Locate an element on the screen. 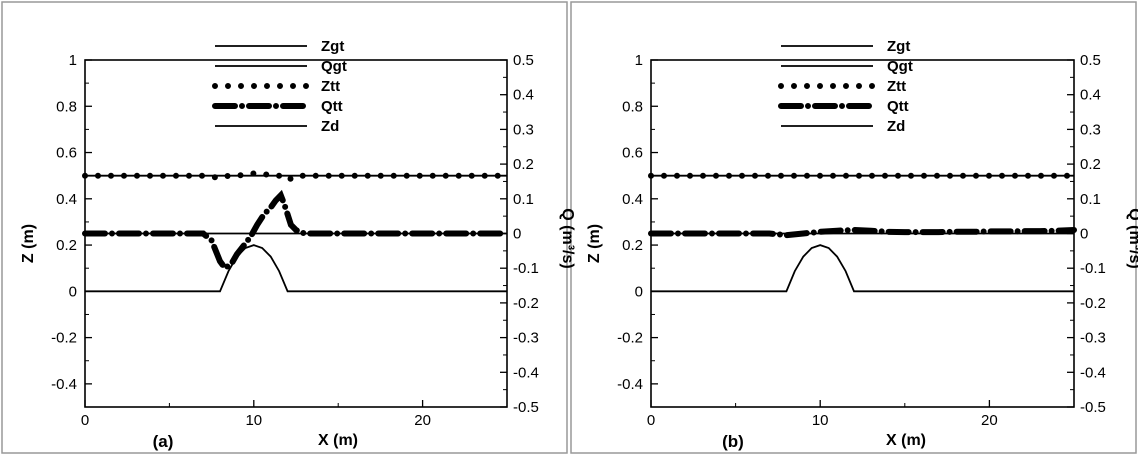 The height and width of the screenshot is (455, 1138). panel-label: (b) is located at coordinates (733, 441).